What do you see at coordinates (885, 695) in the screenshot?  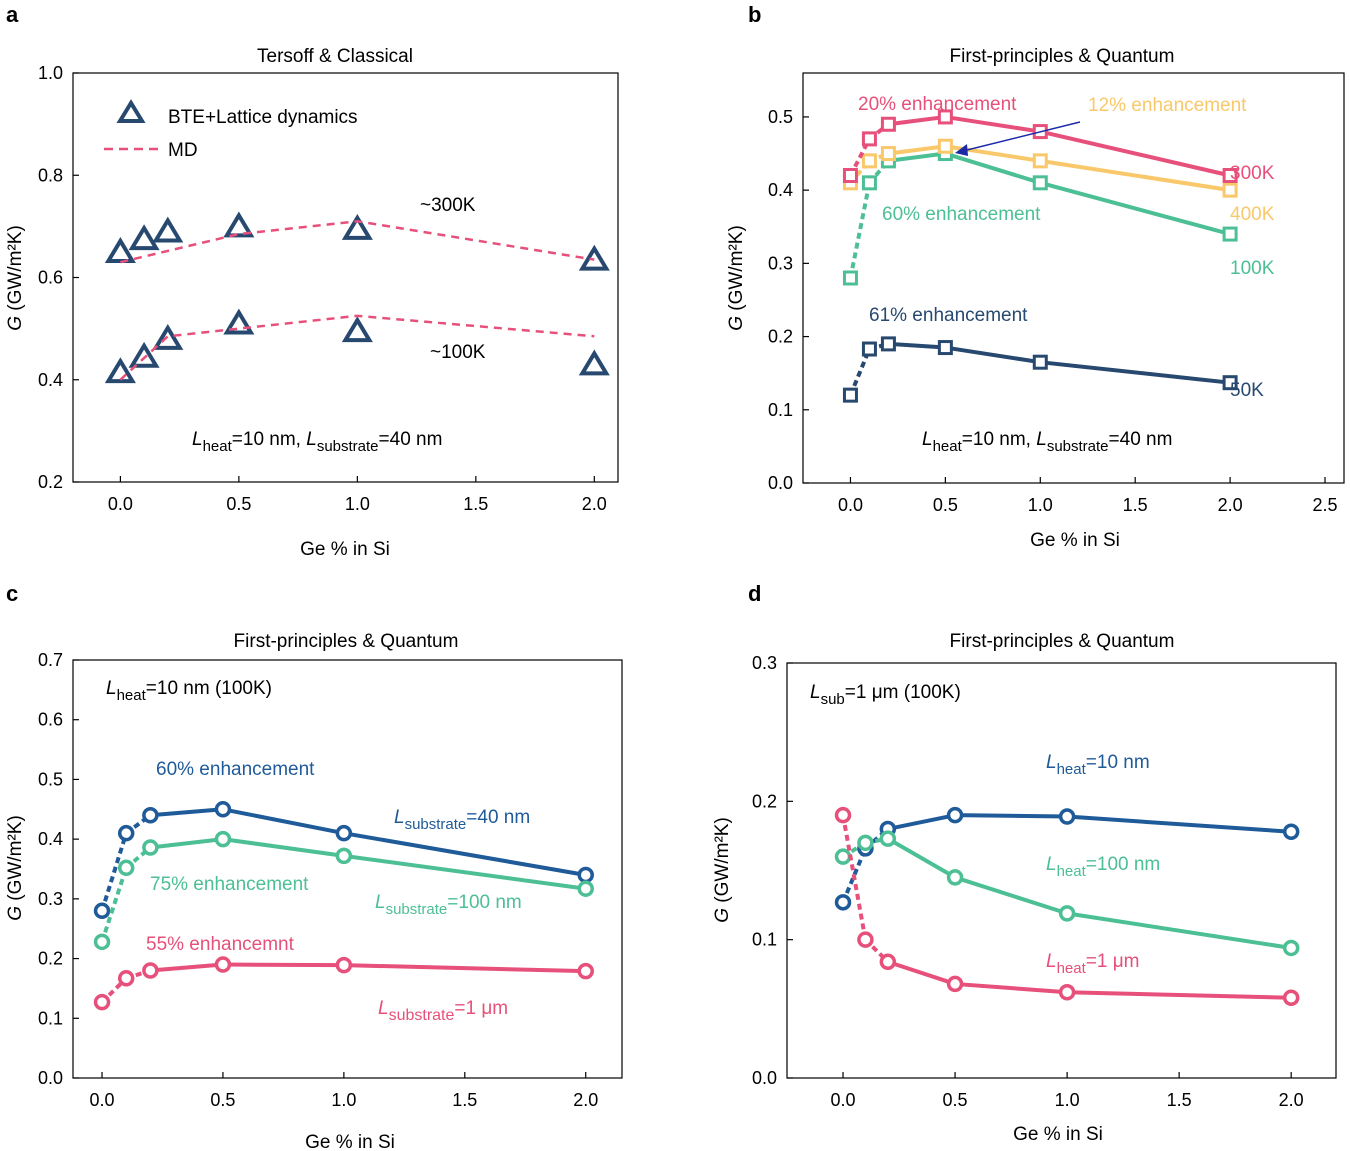 I see `panel-d-condition-label: Lsub=1 μm (100K)` at bounding box center [885, 695].